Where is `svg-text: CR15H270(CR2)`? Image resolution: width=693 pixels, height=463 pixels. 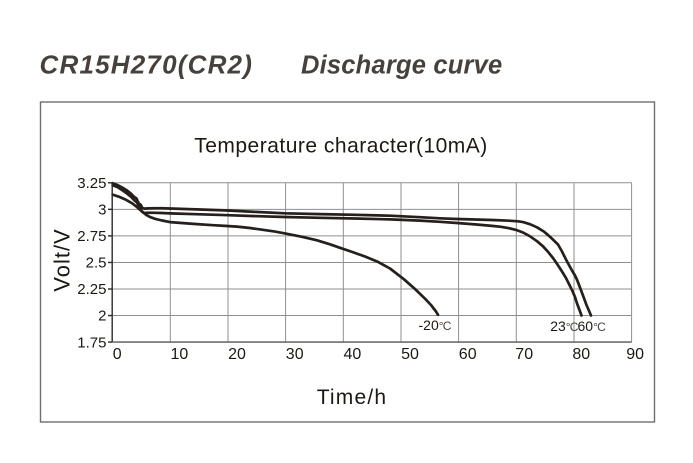
svg-text: CR15H270(CR2) is located at coordinates (147, 65).